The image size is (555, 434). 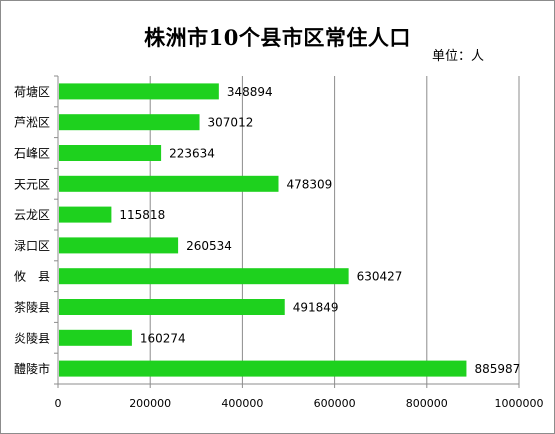 I want to click on data-label: 223634, so click(x=192, y=154).